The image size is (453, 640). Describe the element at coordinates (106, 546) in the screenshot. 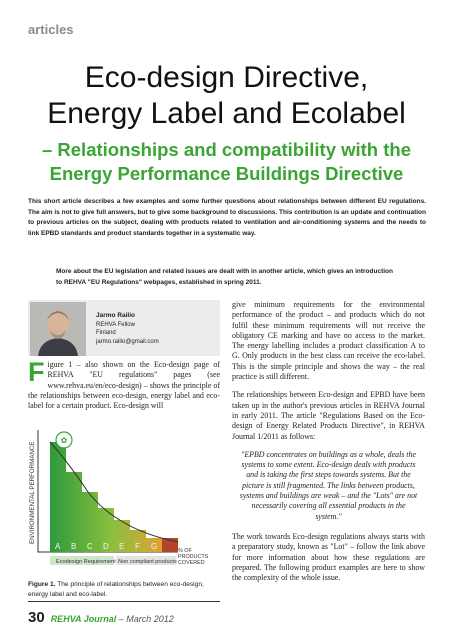

I see `class-label: D` at that location.